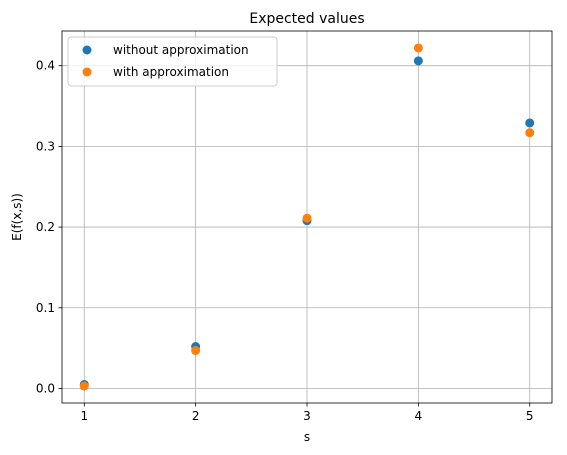 The image size is (567, 455). Describe the element at coordinates (45, 66) in the screenshot. I see `y-tick-label: 0.4` at that location.